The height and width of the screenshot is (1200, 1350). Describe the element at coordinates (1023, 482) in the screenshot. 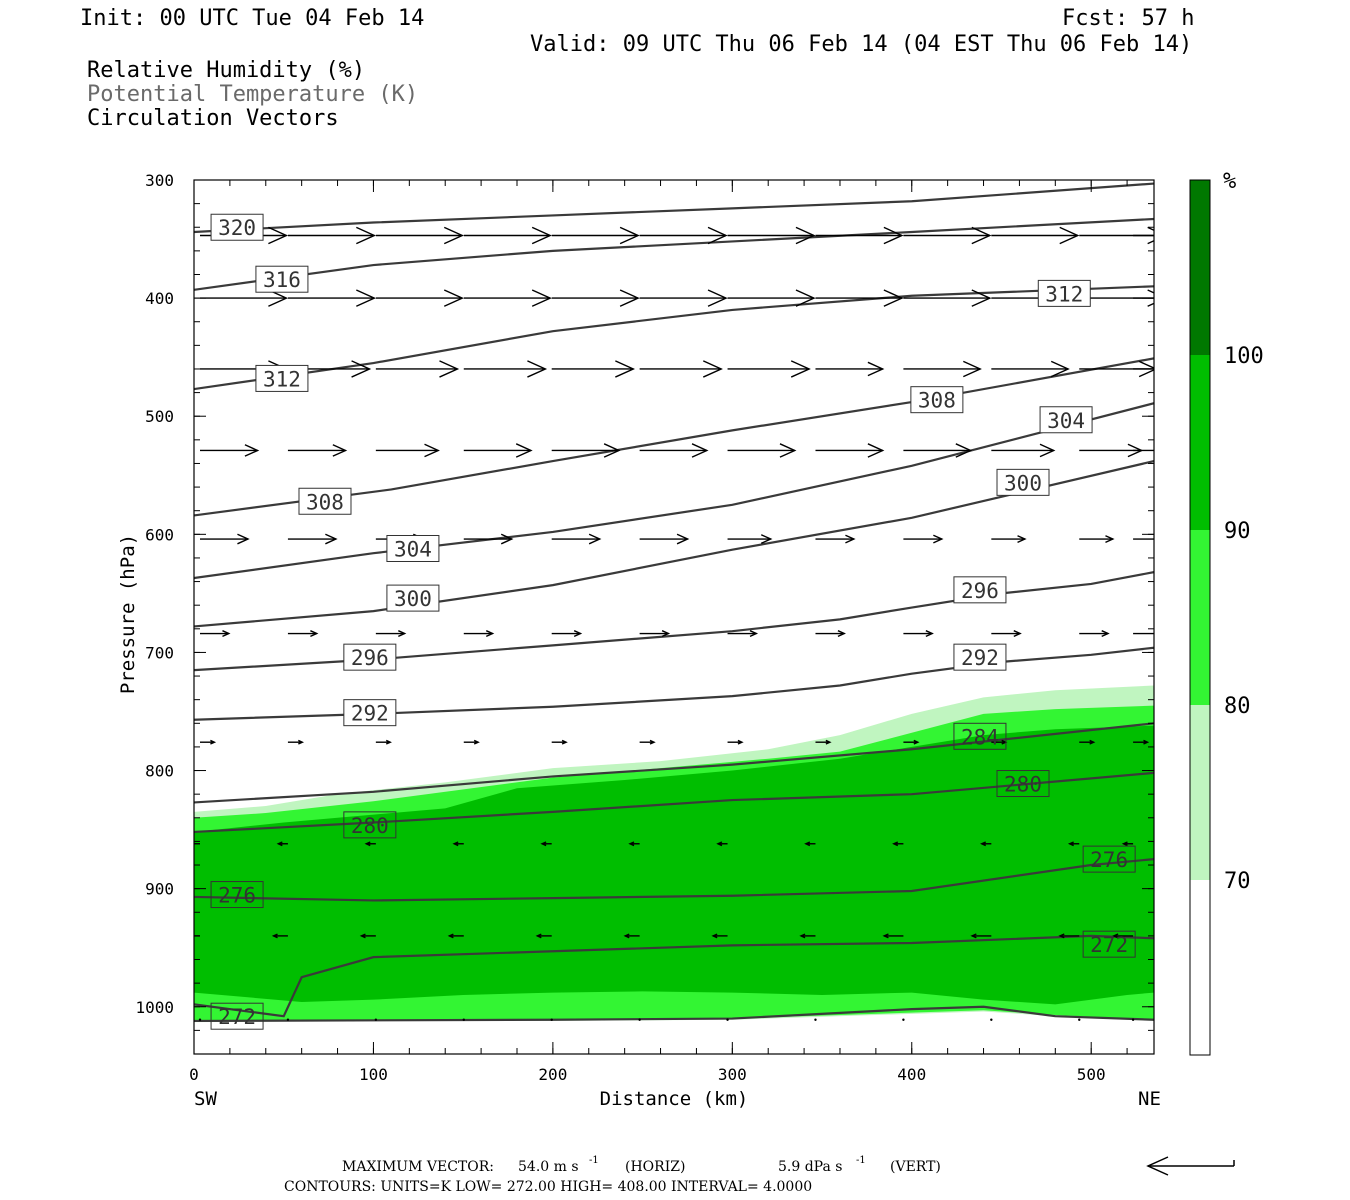

I see `contour-label-300: 300` at that location.